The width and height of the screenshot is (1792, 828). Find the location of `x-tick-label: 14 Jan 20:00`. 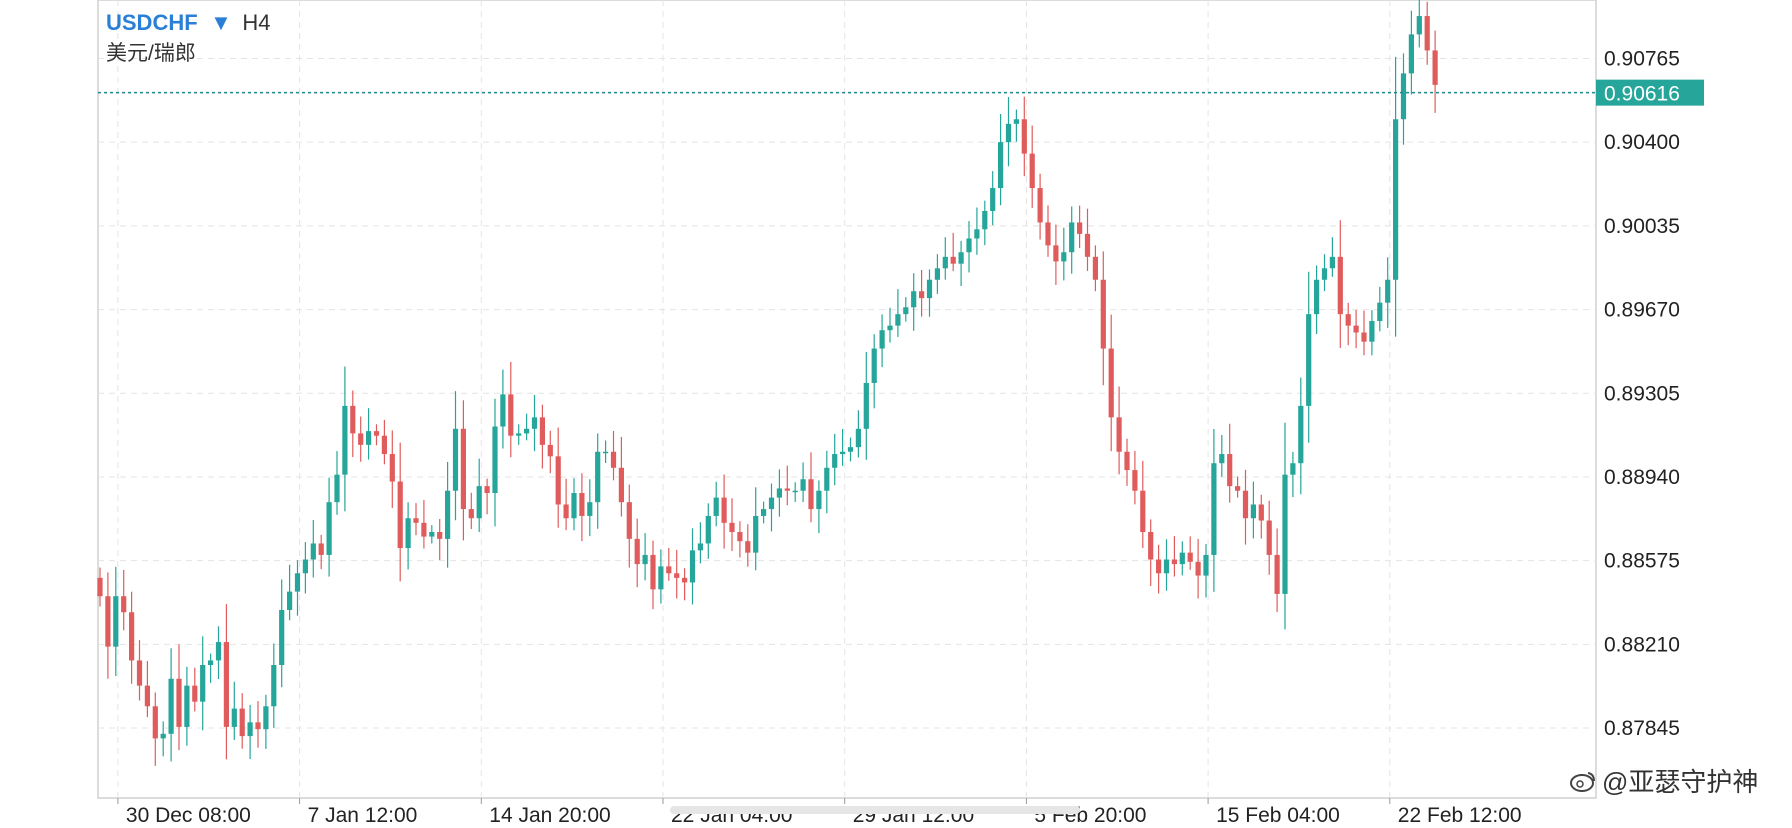

x-tick-label: 14 Jan 20:00 is located at coordinates (549, 815).